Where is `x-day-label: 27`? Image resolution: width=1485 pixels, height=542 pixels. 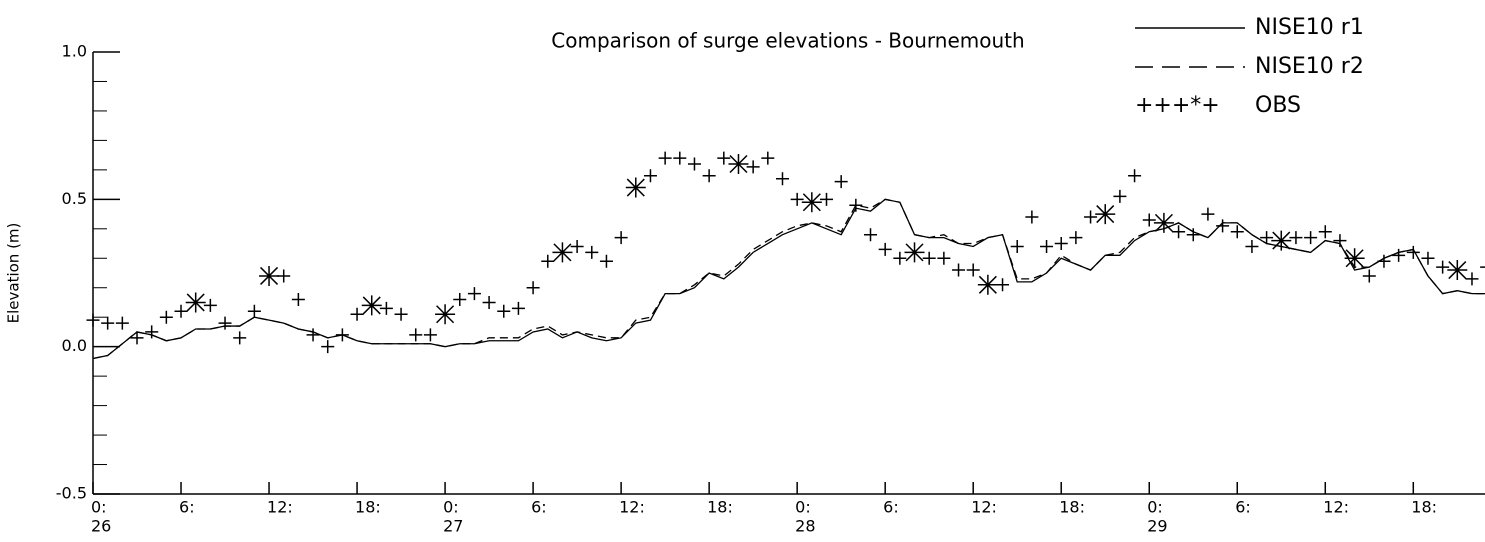 x-day-label: 27 is located at coordinates (453, 526).